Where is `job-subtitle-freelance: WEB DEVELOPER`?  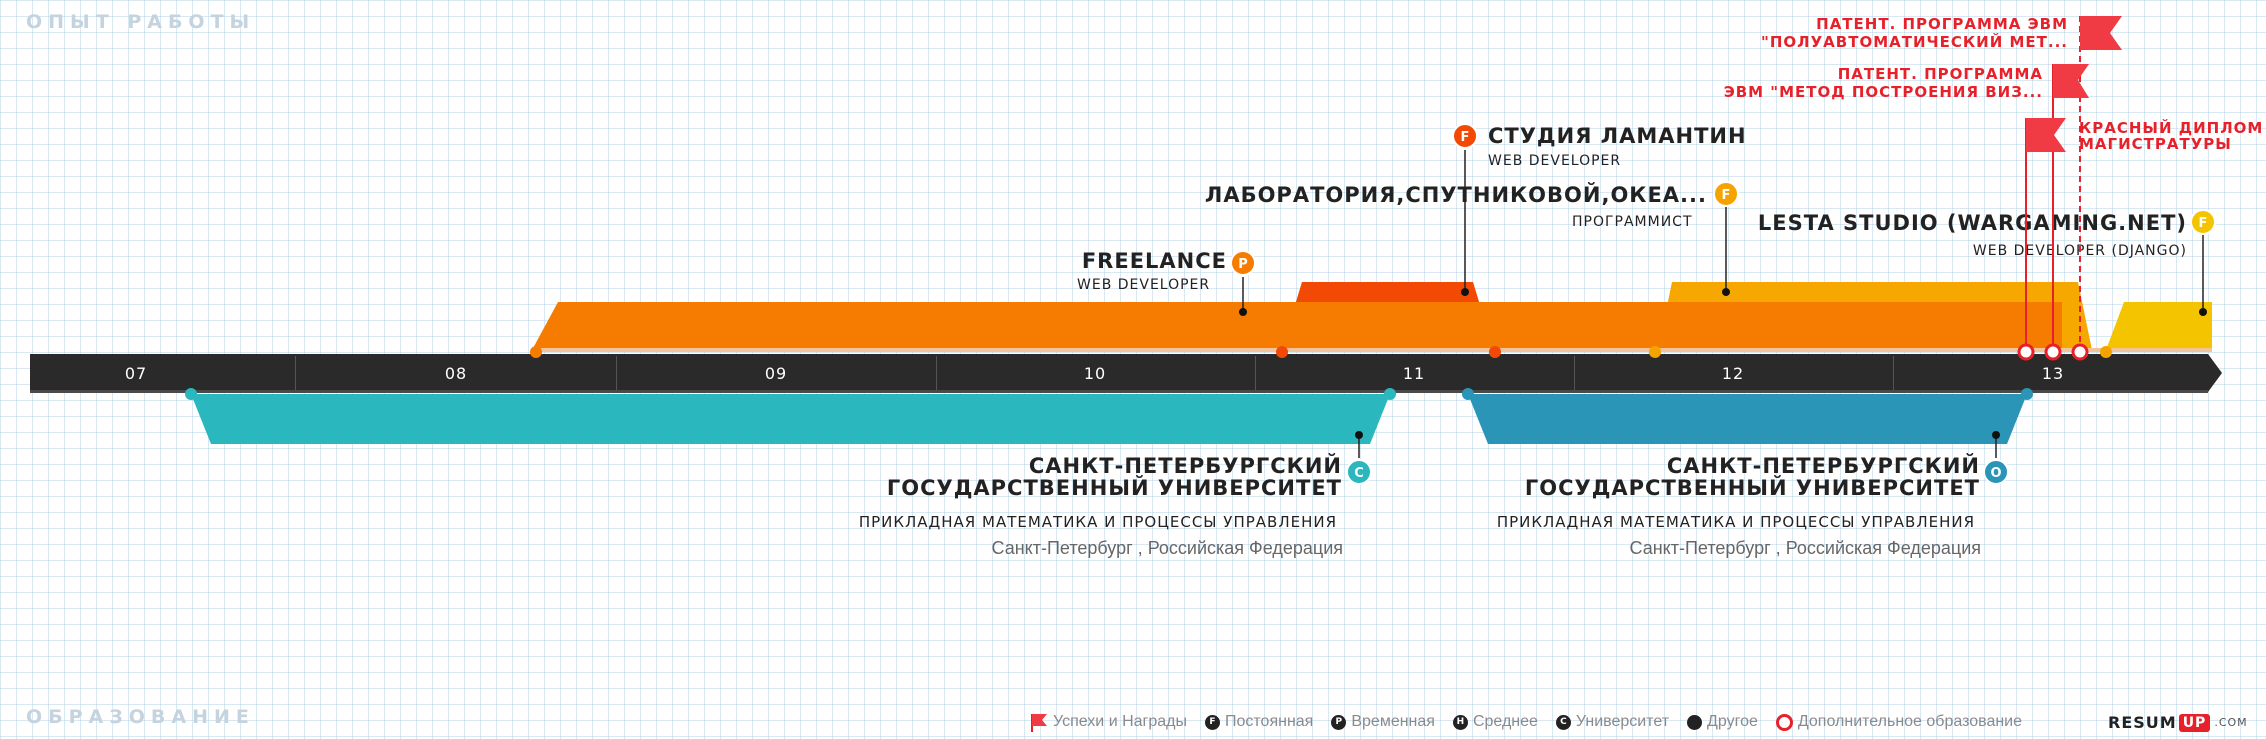
job-subtitle-freelance: WEB DEVELOPER is located at coordinates (1143, 285).